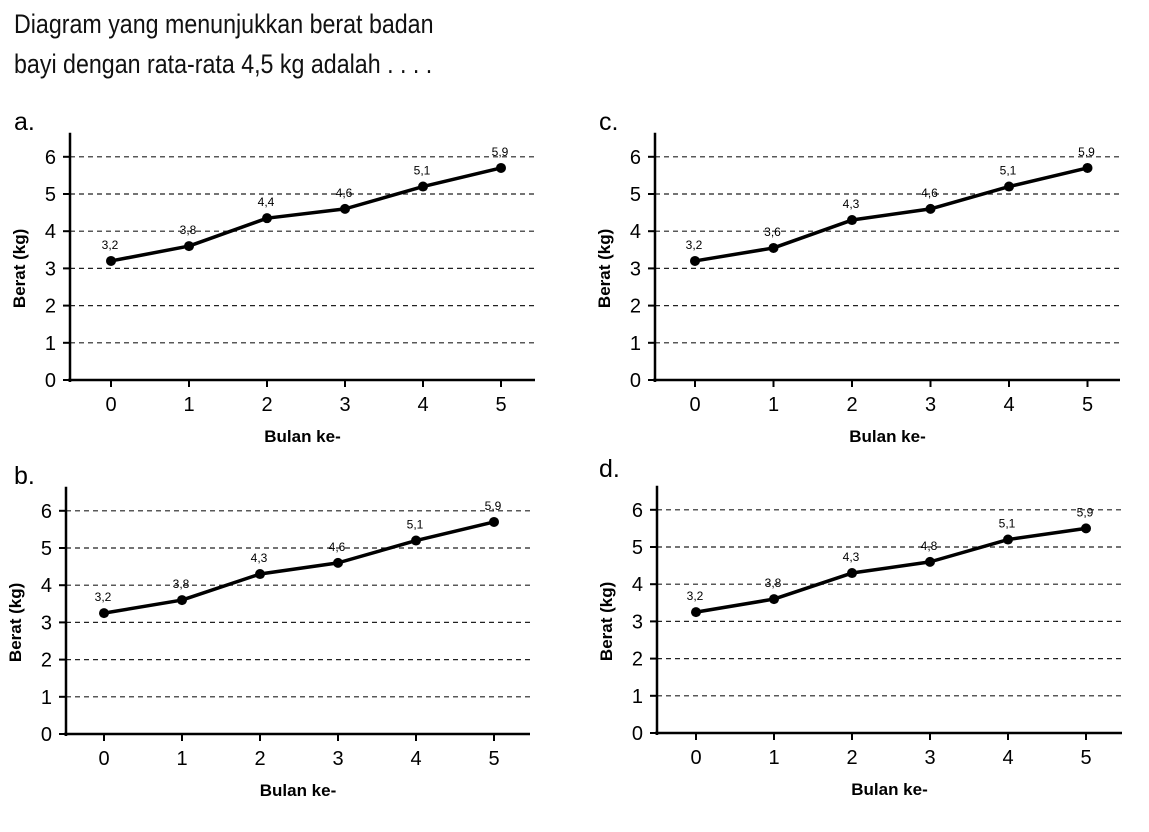  What do you see at coordinates (224, 24) in the screenshot?
I see `question-line-1: Diagram yang menunjukkan berat badan` at bounding box center [224, 24].